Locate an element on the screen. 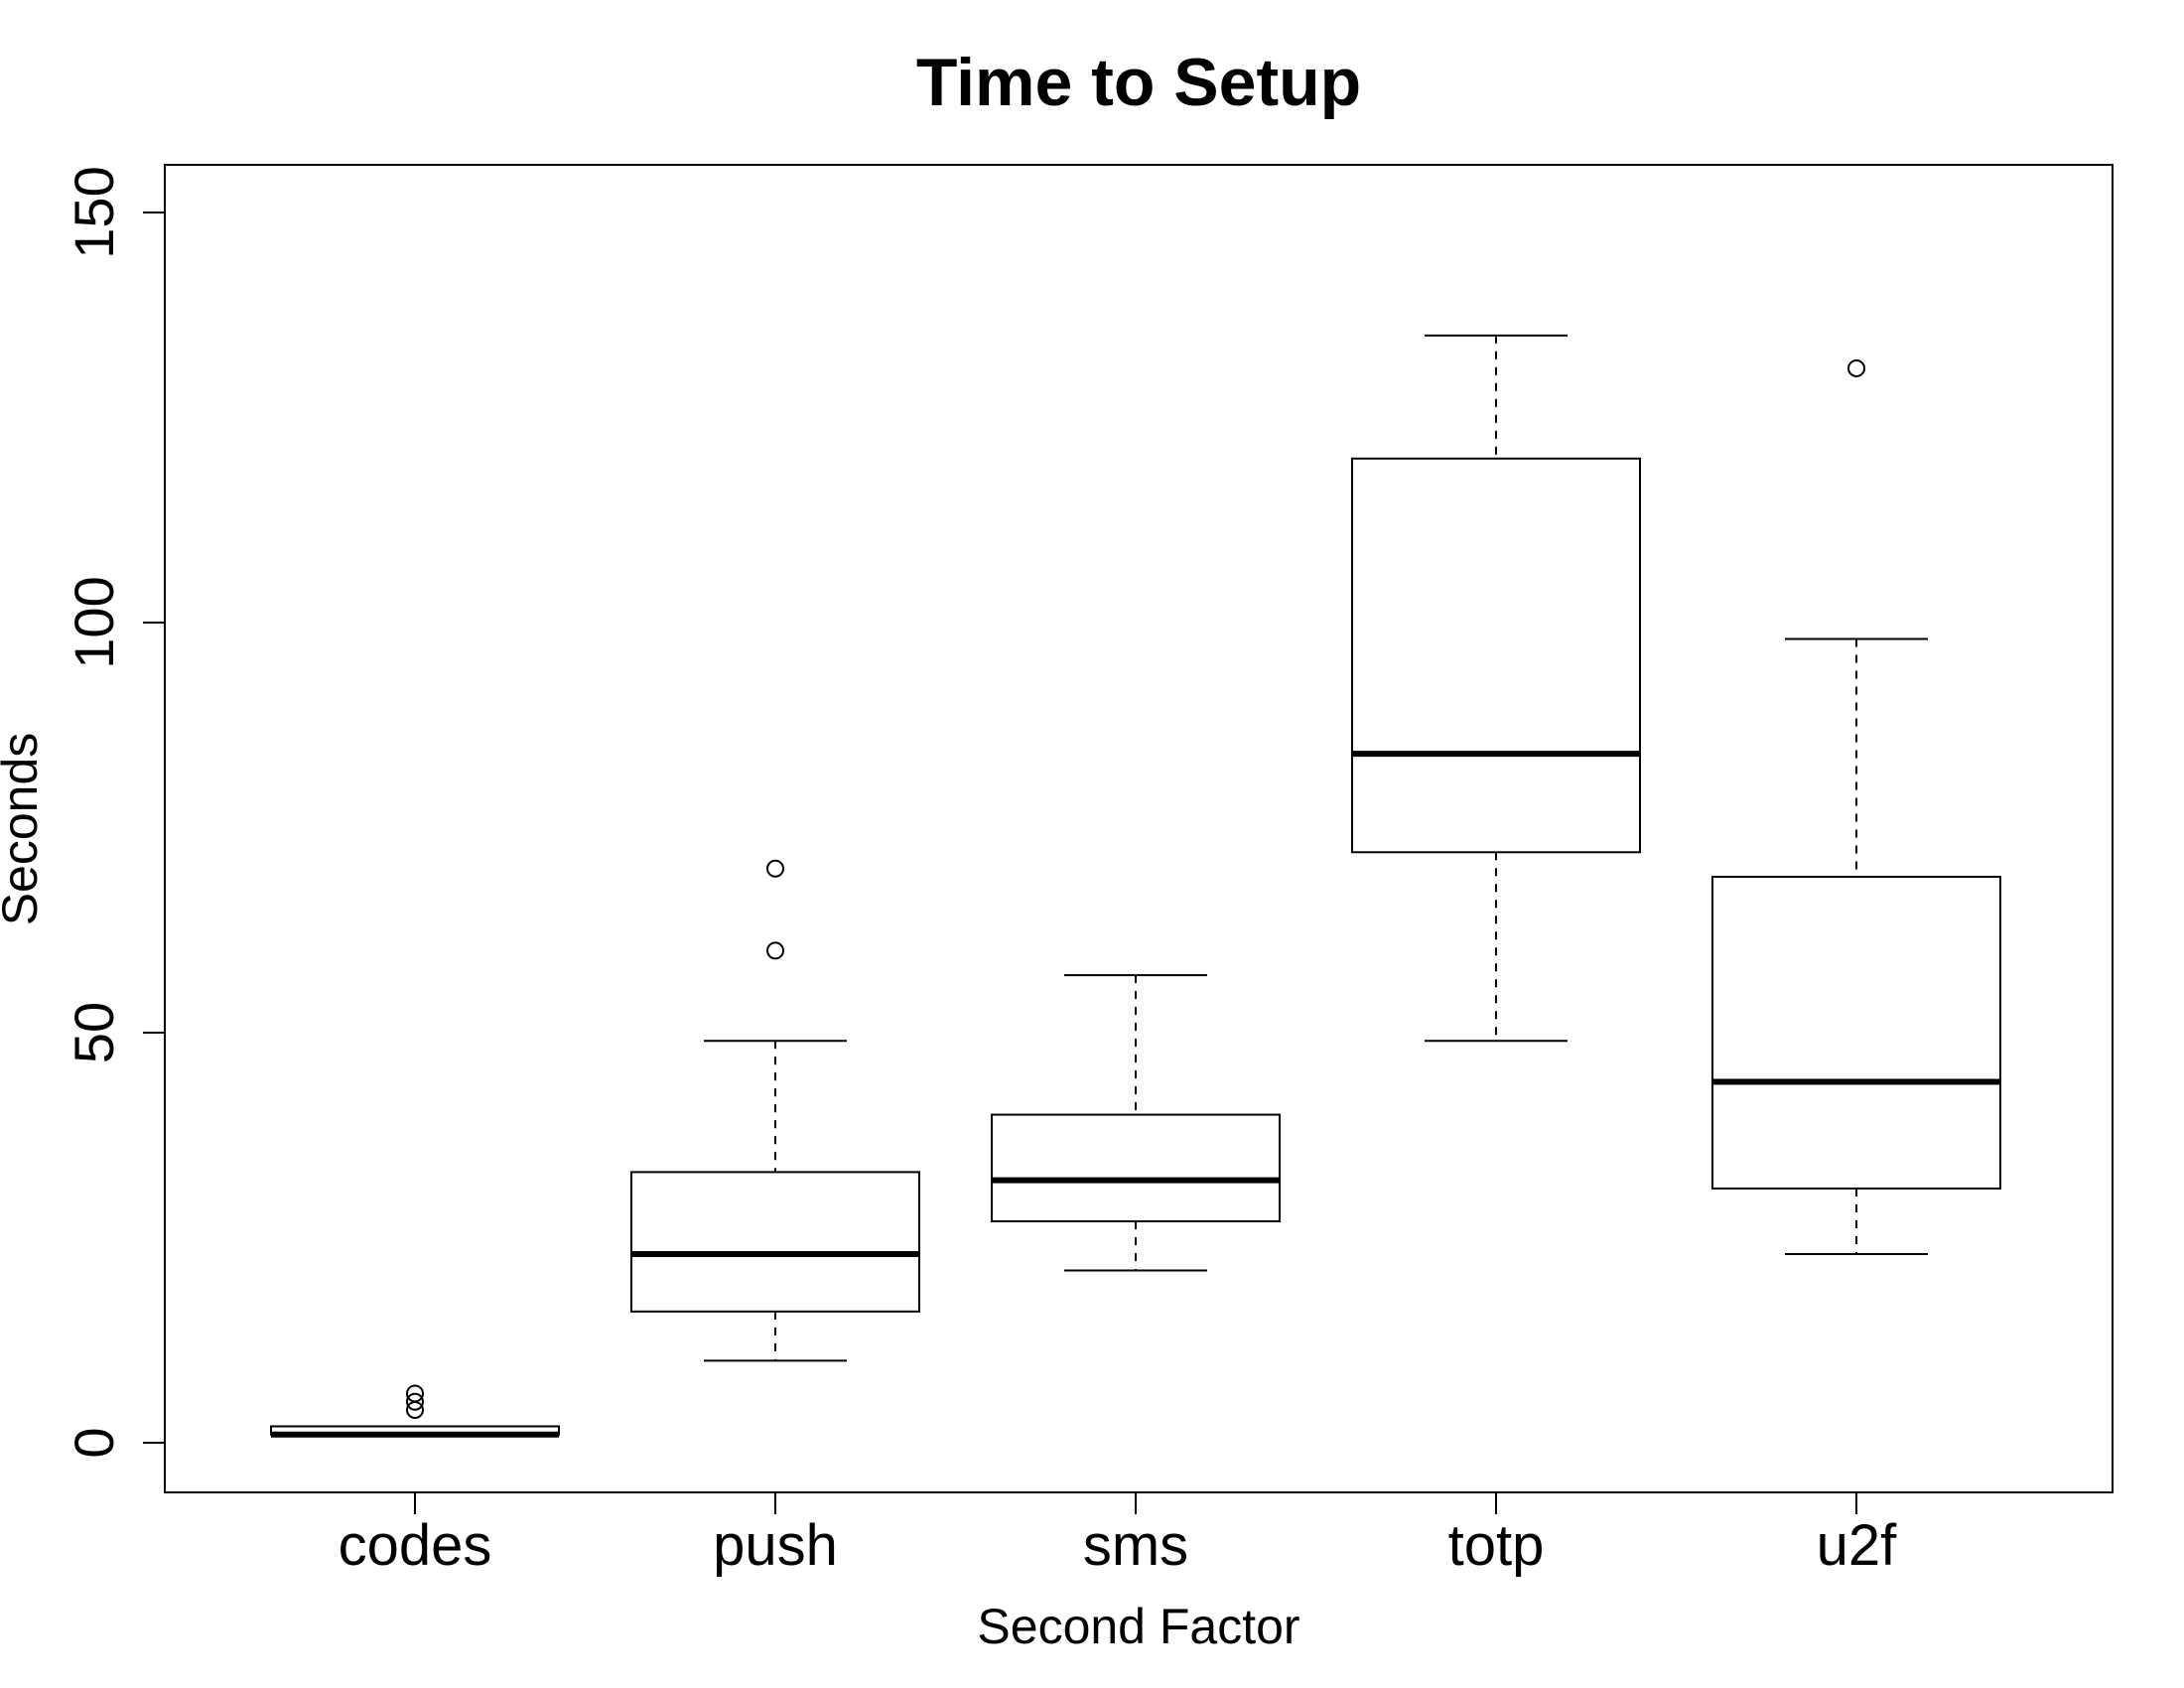 This screenshot has width=2184, height=1688. x-tick-label: totp is located at coordinates (1496, 1545).